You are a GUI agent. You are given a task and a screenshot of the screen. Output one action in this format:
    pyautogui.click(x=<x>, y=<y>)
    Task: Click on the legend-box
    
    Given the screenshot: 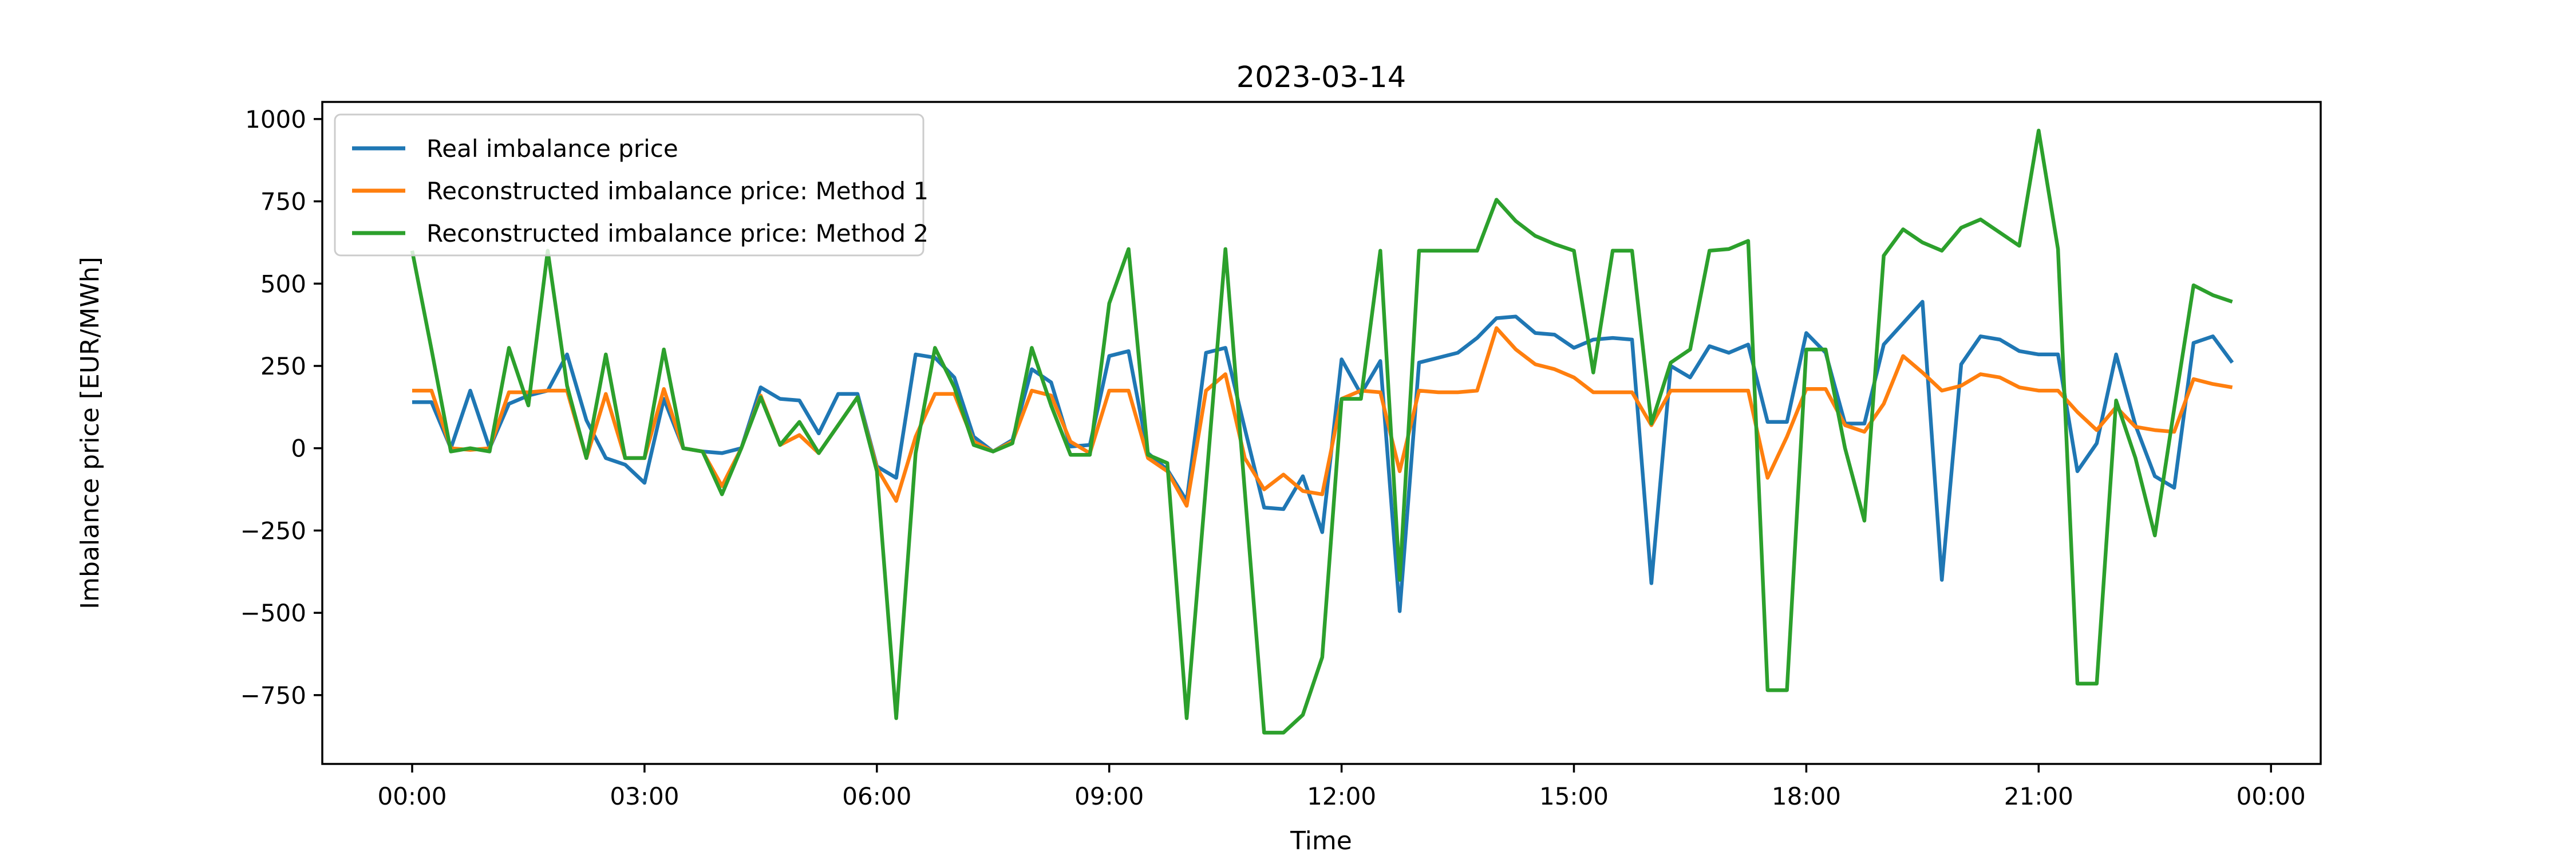 What is the action you would take?
    pyautogui.click(x=629, y=185)
    